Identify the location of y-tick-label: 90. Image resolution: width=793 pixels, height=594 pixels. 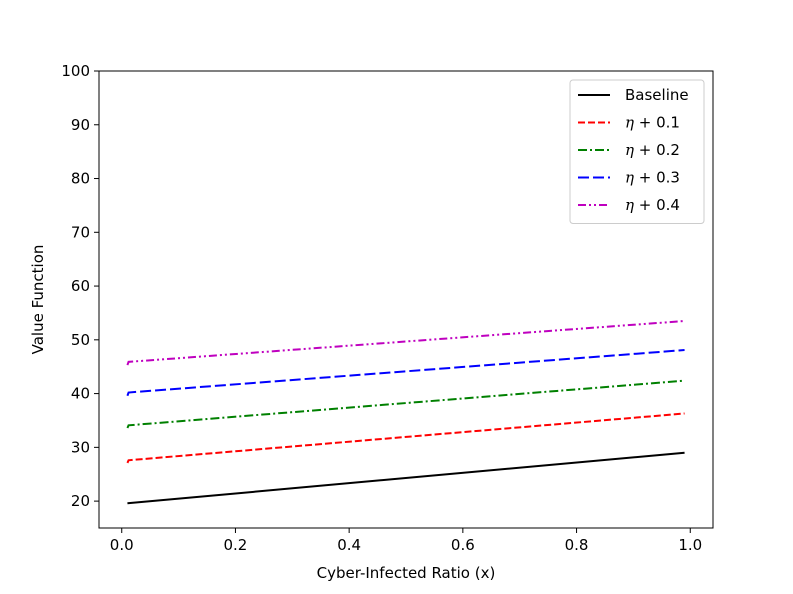
(80, 125).